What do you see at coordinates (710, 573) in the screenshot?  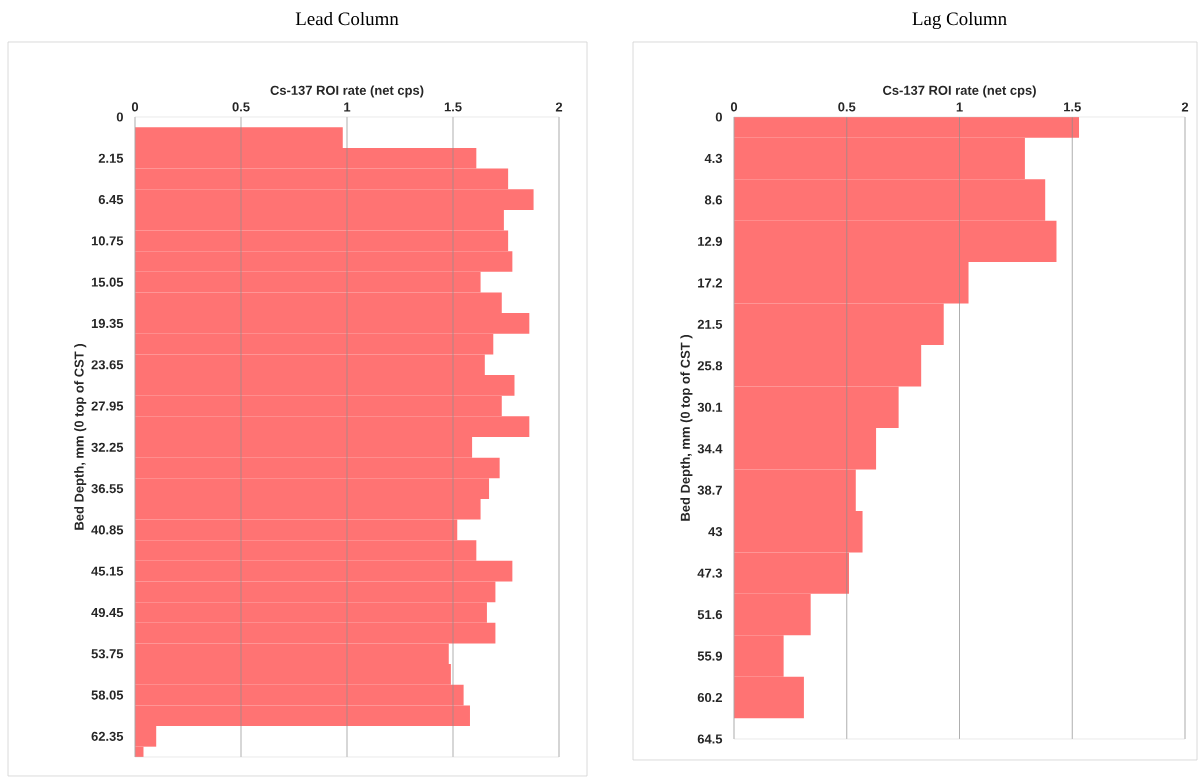 I see `y-tick-label: 47.3` at bounding box center [710, 573].